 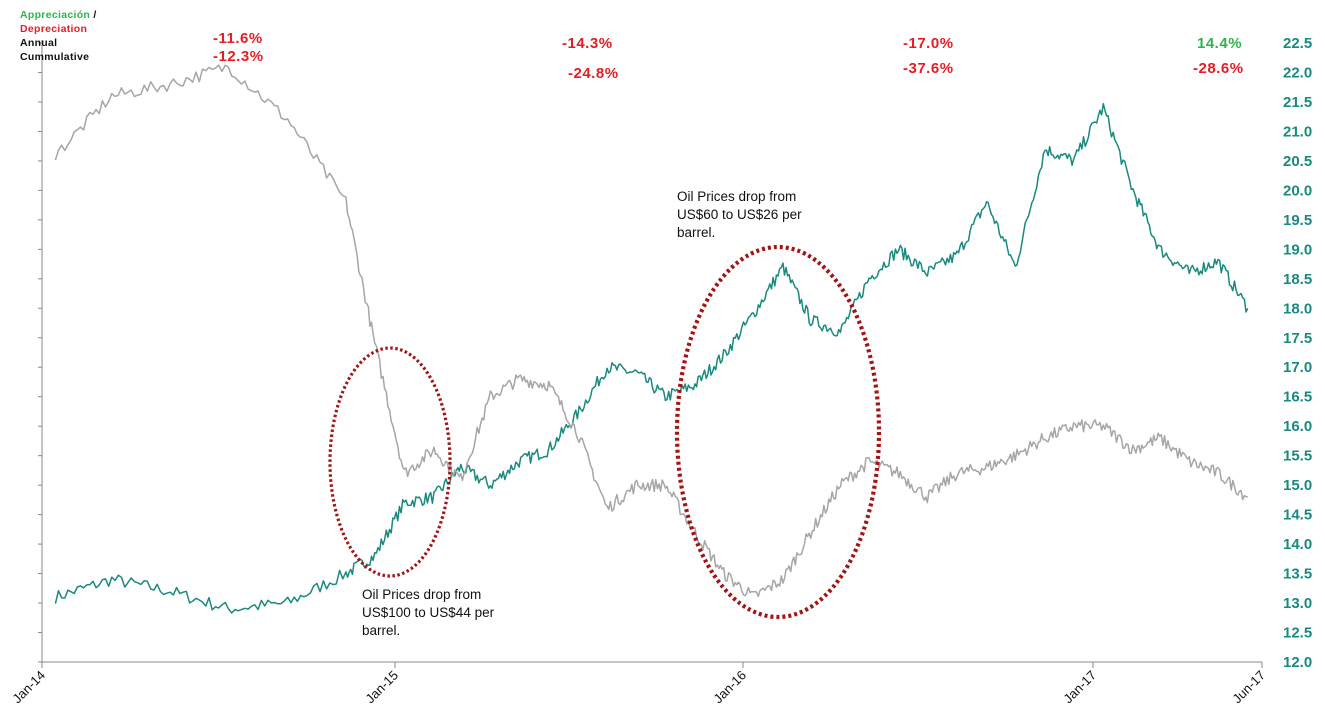 What do you see at coordinates (1297, 426) in the screenshot?
I see `y-tick-label: 16.0` at bounding box center [1297, 426].